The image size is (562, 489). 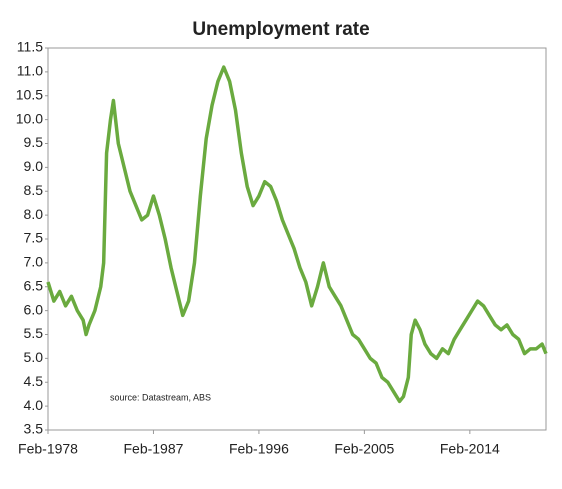 I want to click on y-tick-label: 10.5, so click(x=29, y=94).